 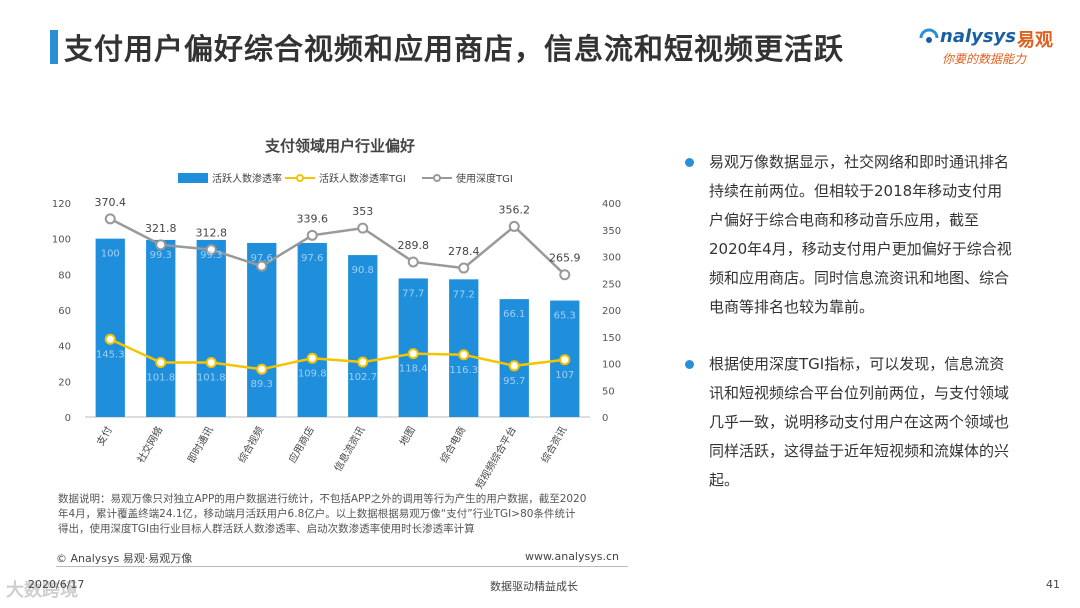 What do you see at coordinates (413, 369) in the screenshot?
I see `tgi-data-label: 118.4` at bounding box center [413, 369].